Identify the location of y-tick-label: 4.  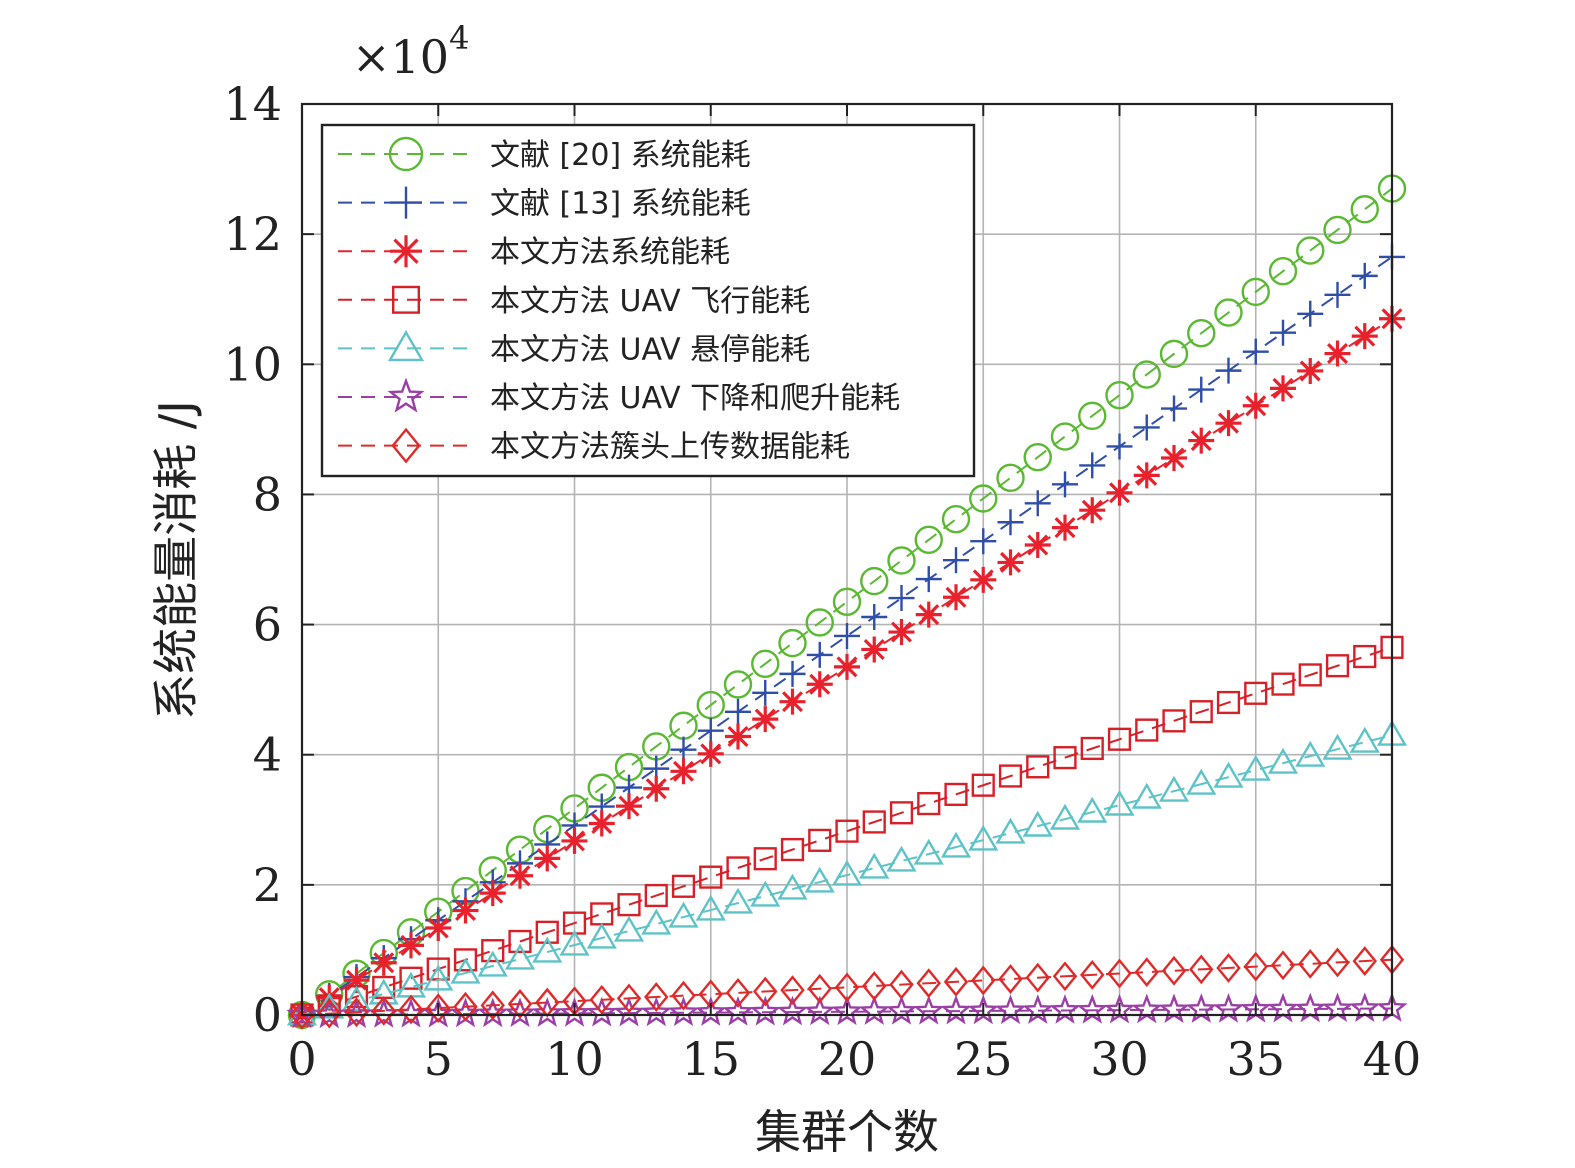
(267, 755).